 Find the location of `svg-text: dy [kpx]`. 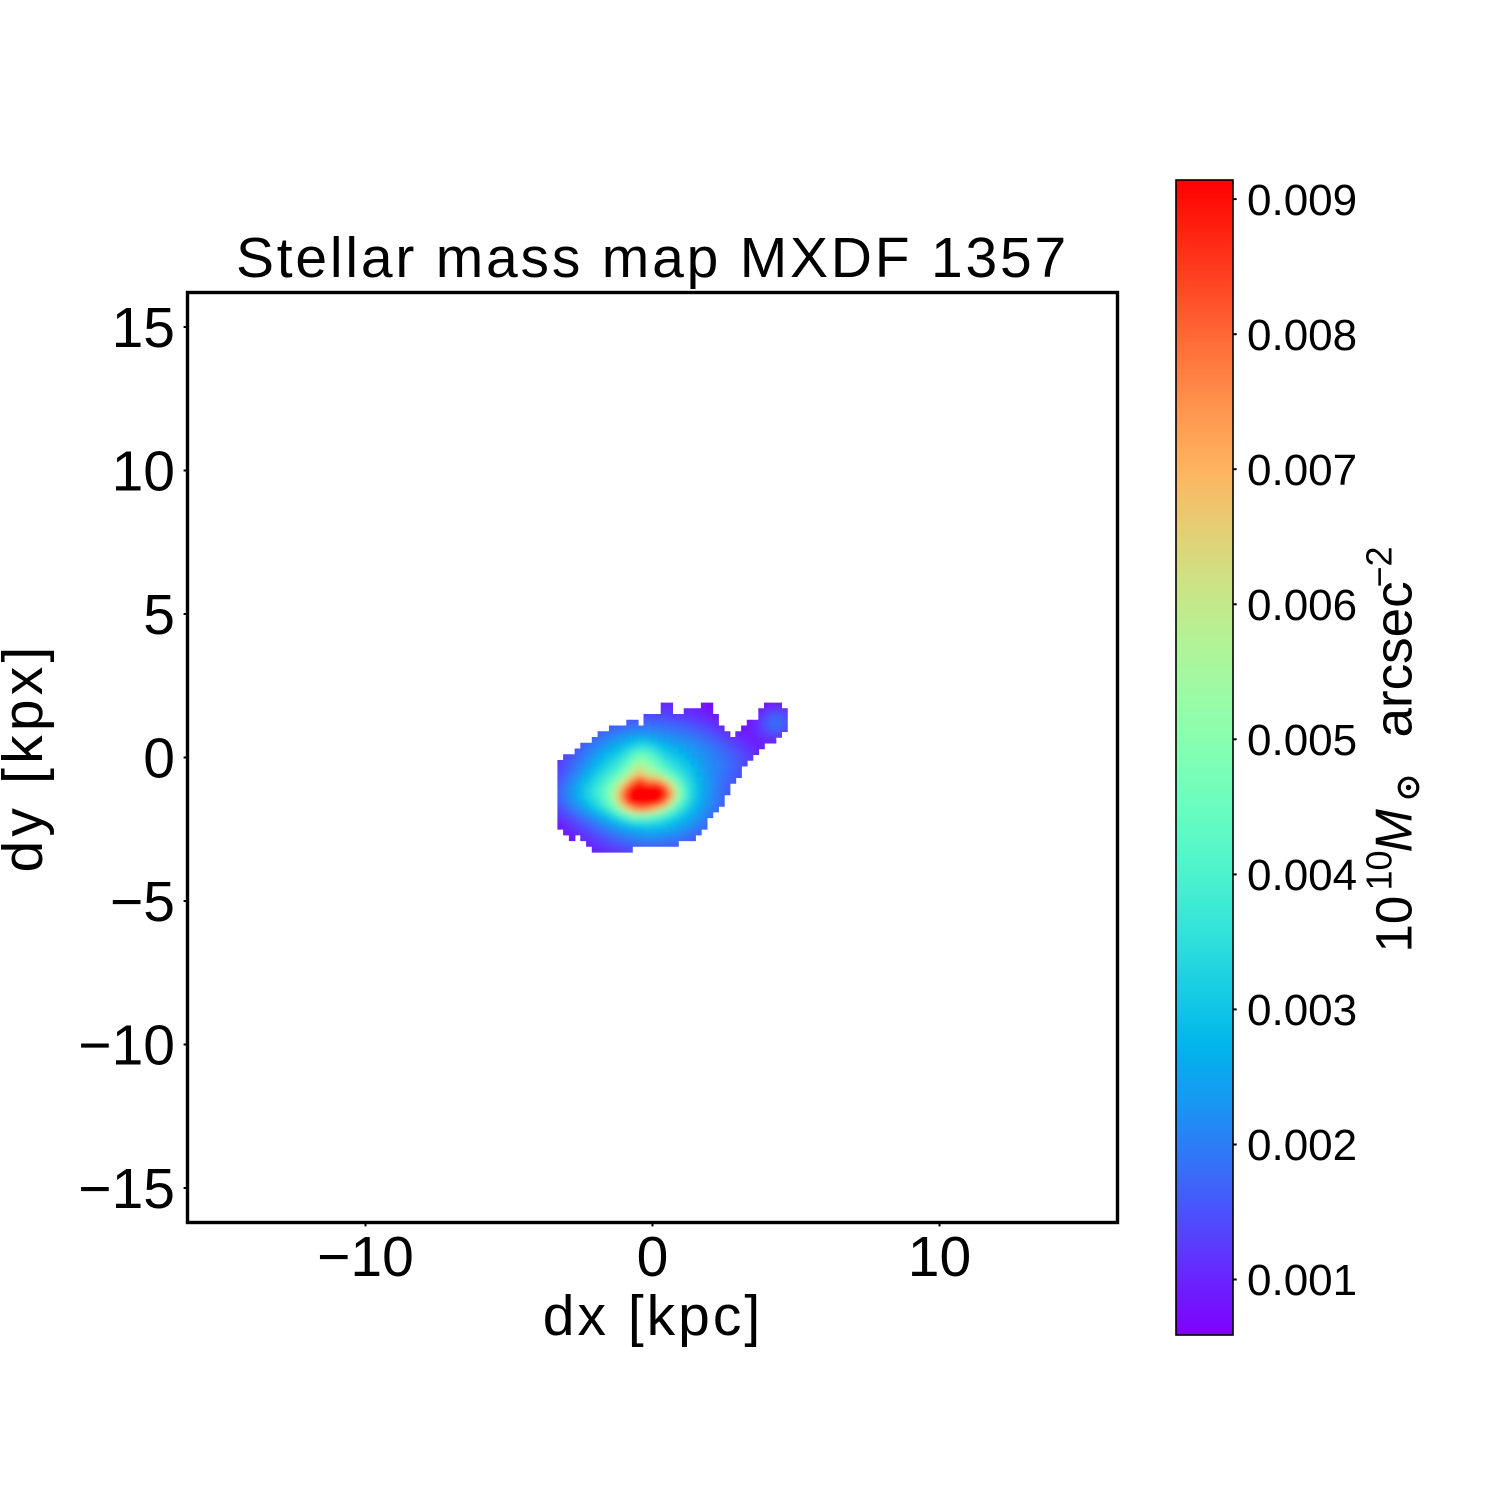

svg-text: dy [kpx] is located at coordinates (27, 757).